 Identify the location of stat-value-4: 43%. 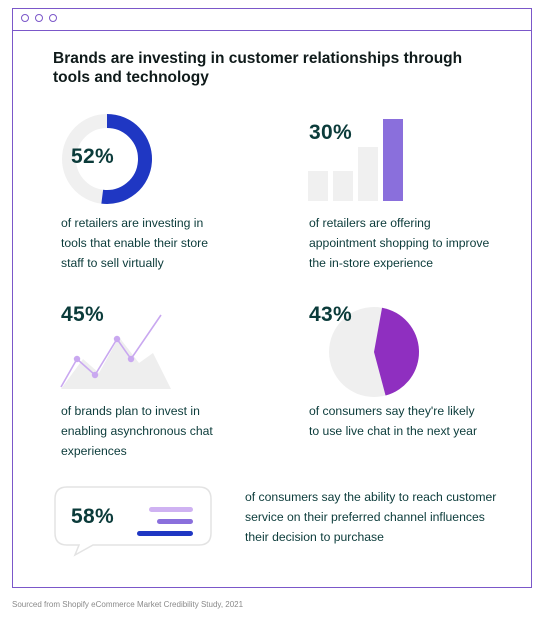
(330, 314).